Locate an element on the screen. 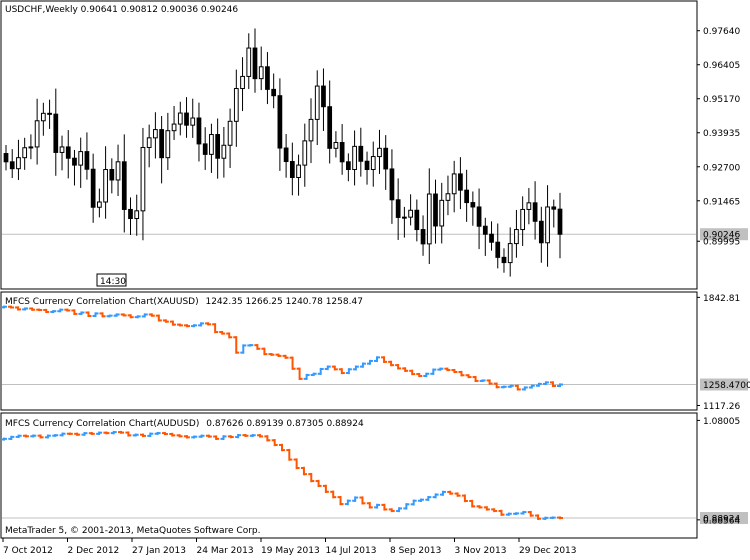 Image resolution: width=750 pixels, height=560 pixels. y-tick-label: 0.93935 is located at coordinates (721, 134).